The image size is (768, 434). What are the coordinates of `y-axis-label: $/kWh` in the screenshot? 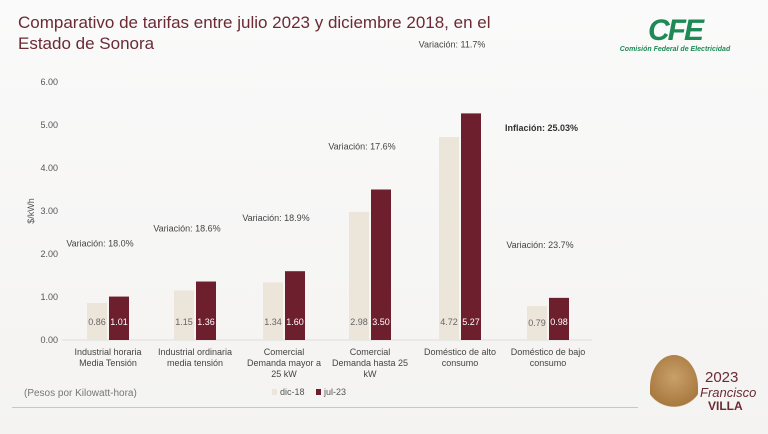 It's located at (31, 211).